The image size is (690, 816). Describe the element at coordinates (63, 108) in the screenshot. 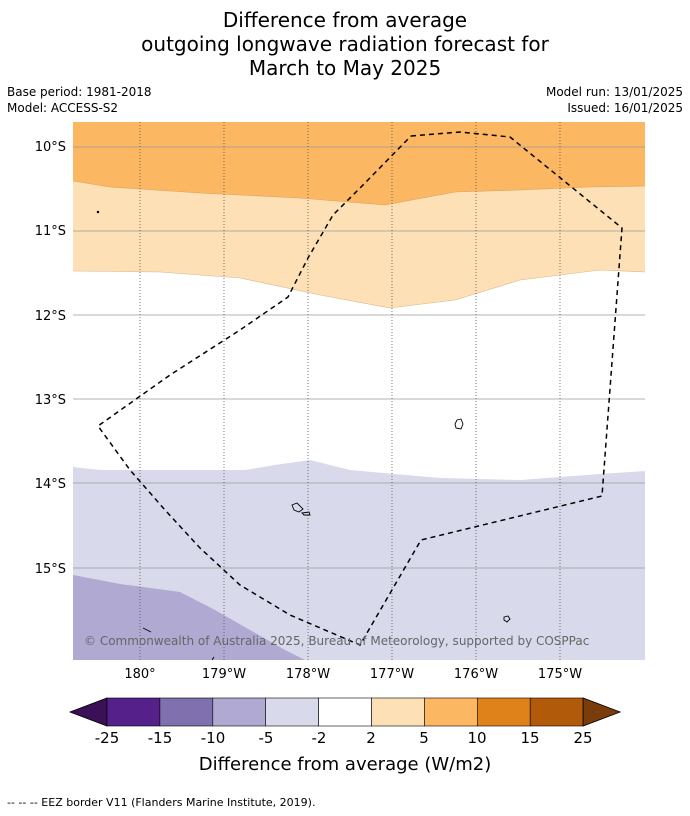

I see `model-text: Model: ACCESS-S2` at that location.